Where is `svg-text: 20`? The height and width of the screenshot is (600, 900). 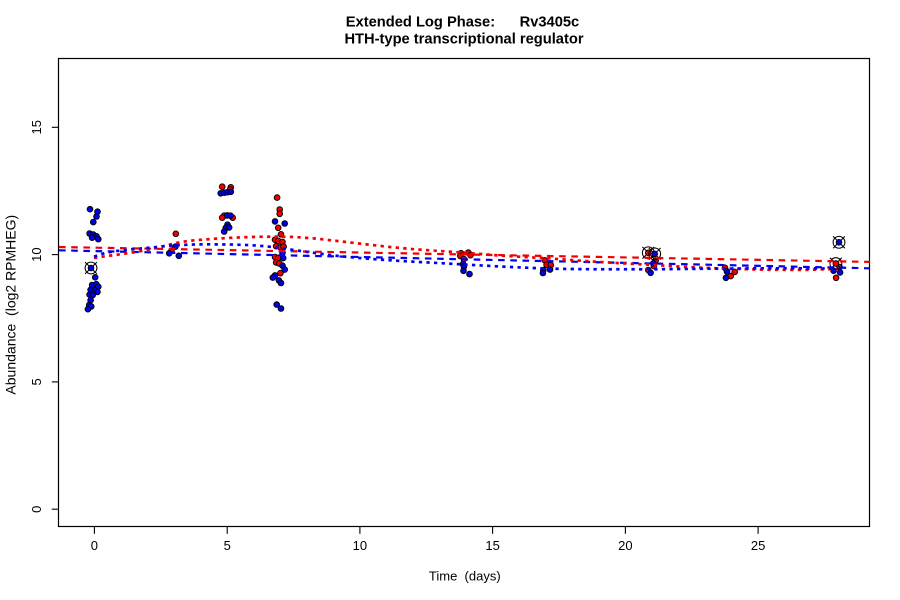 svg-text: 20 is located at coordinates (625, 545).